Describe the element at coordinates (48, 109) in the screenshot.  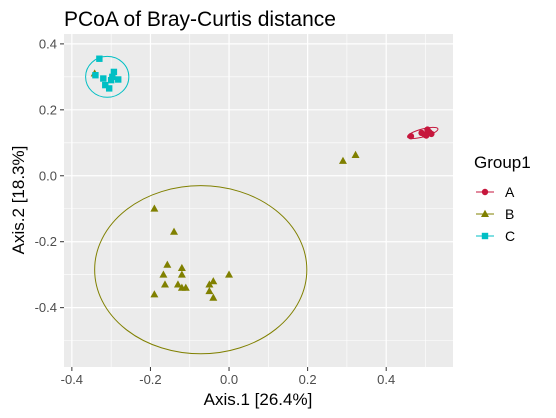
I see `y-tick-label-1: 0.2` at that location.